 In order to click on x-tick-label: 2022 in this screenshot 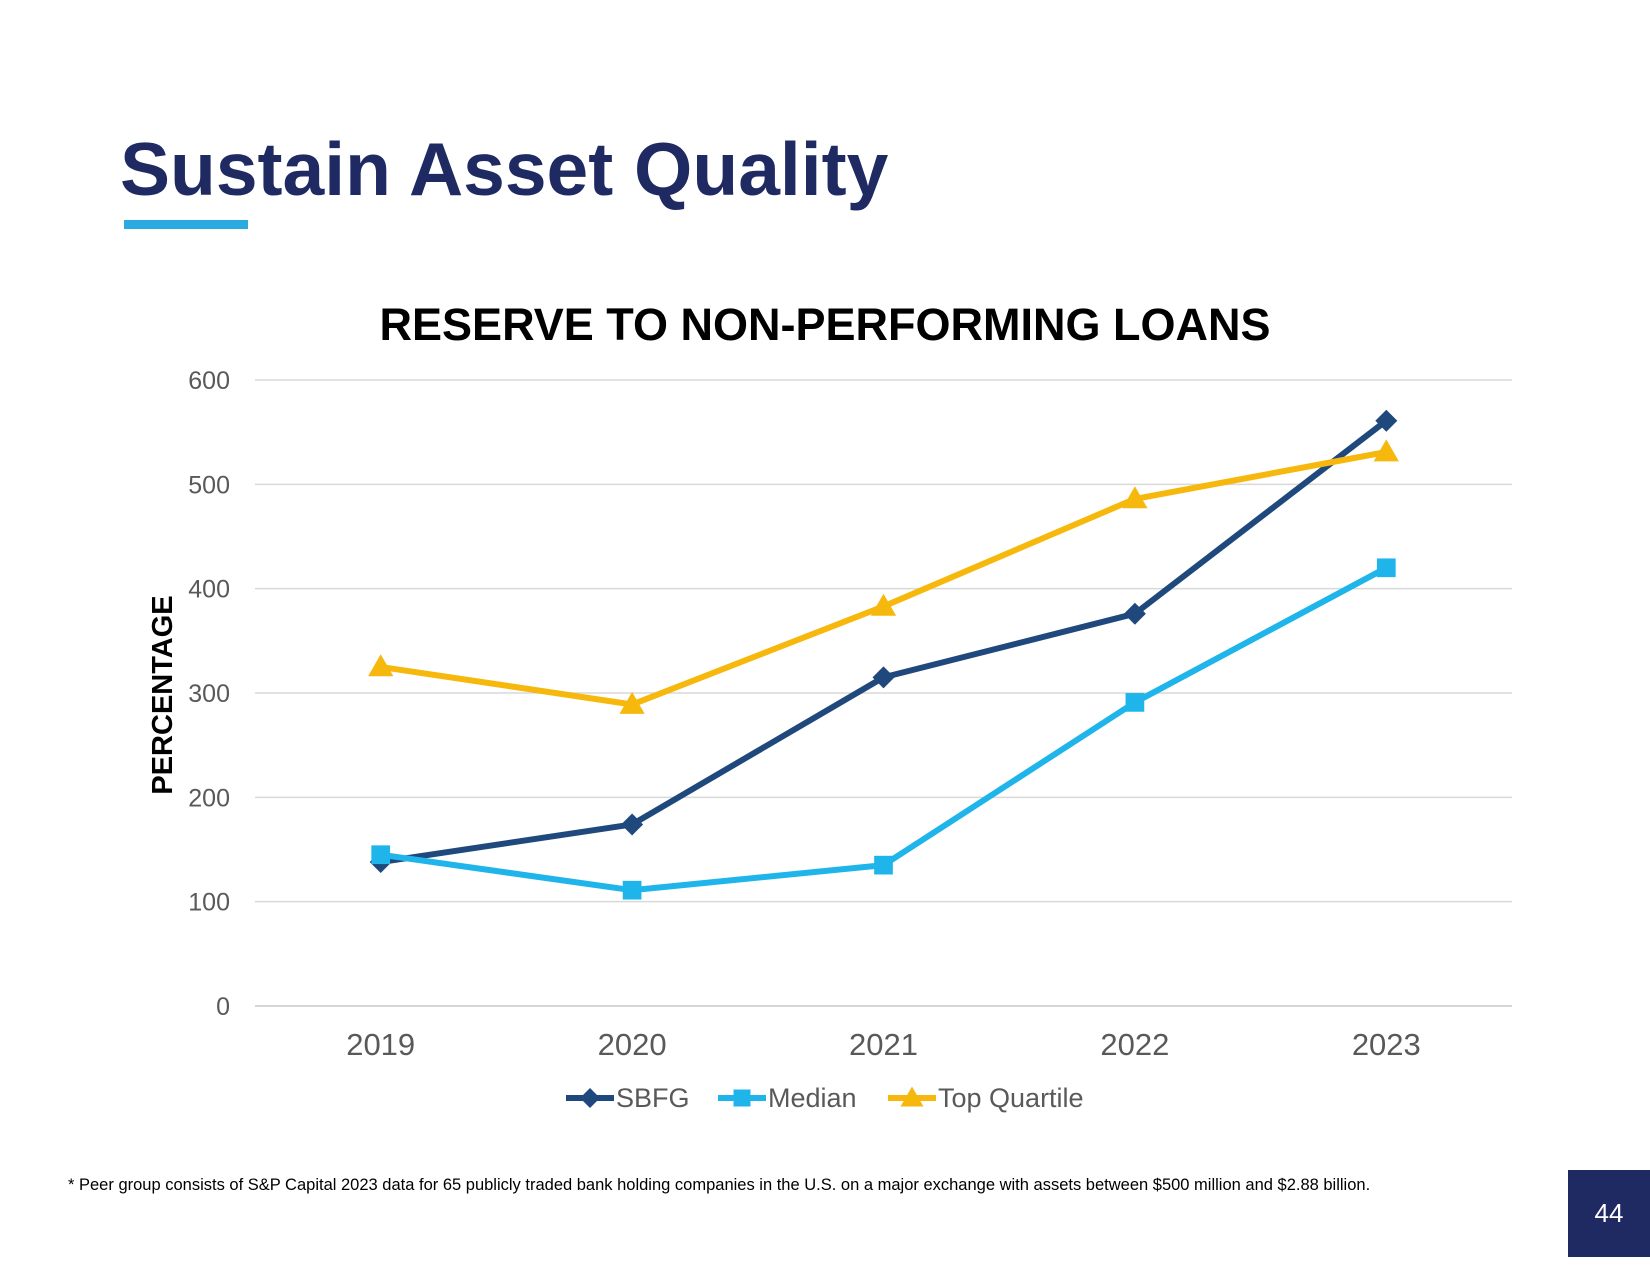, I will do `click(1134, 1044)`.